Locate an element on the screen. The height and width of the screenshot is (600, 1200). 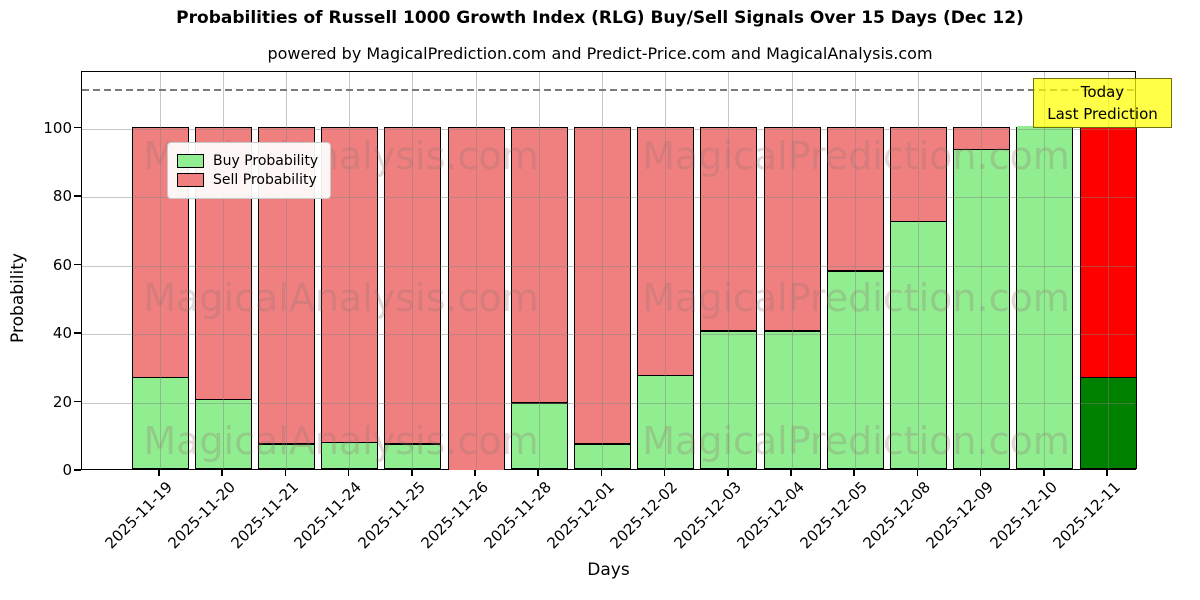
legend-item-sell: Sell Probability is located at coordinates (247, 180).